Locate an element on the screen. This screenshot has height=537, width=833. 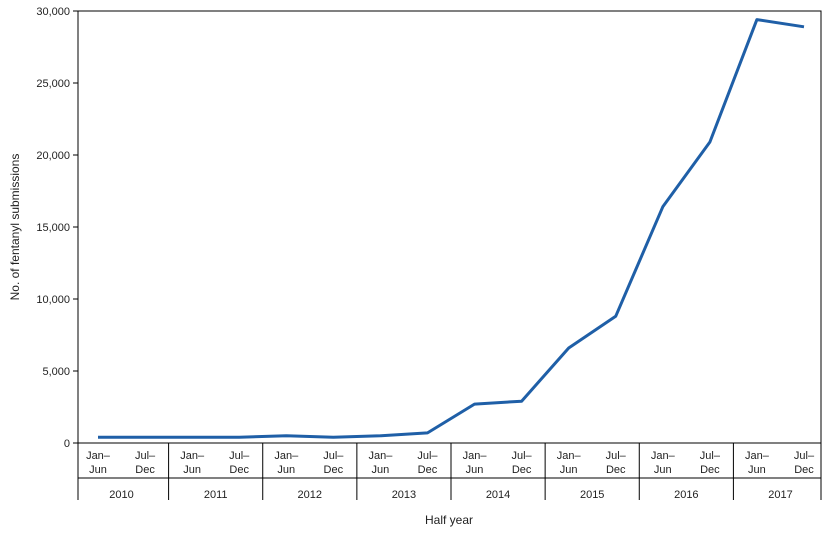
y-ticks: 0 5,000 10,000 15,000 20,000 25,000 30,000 is located at coordinates (57, 228).